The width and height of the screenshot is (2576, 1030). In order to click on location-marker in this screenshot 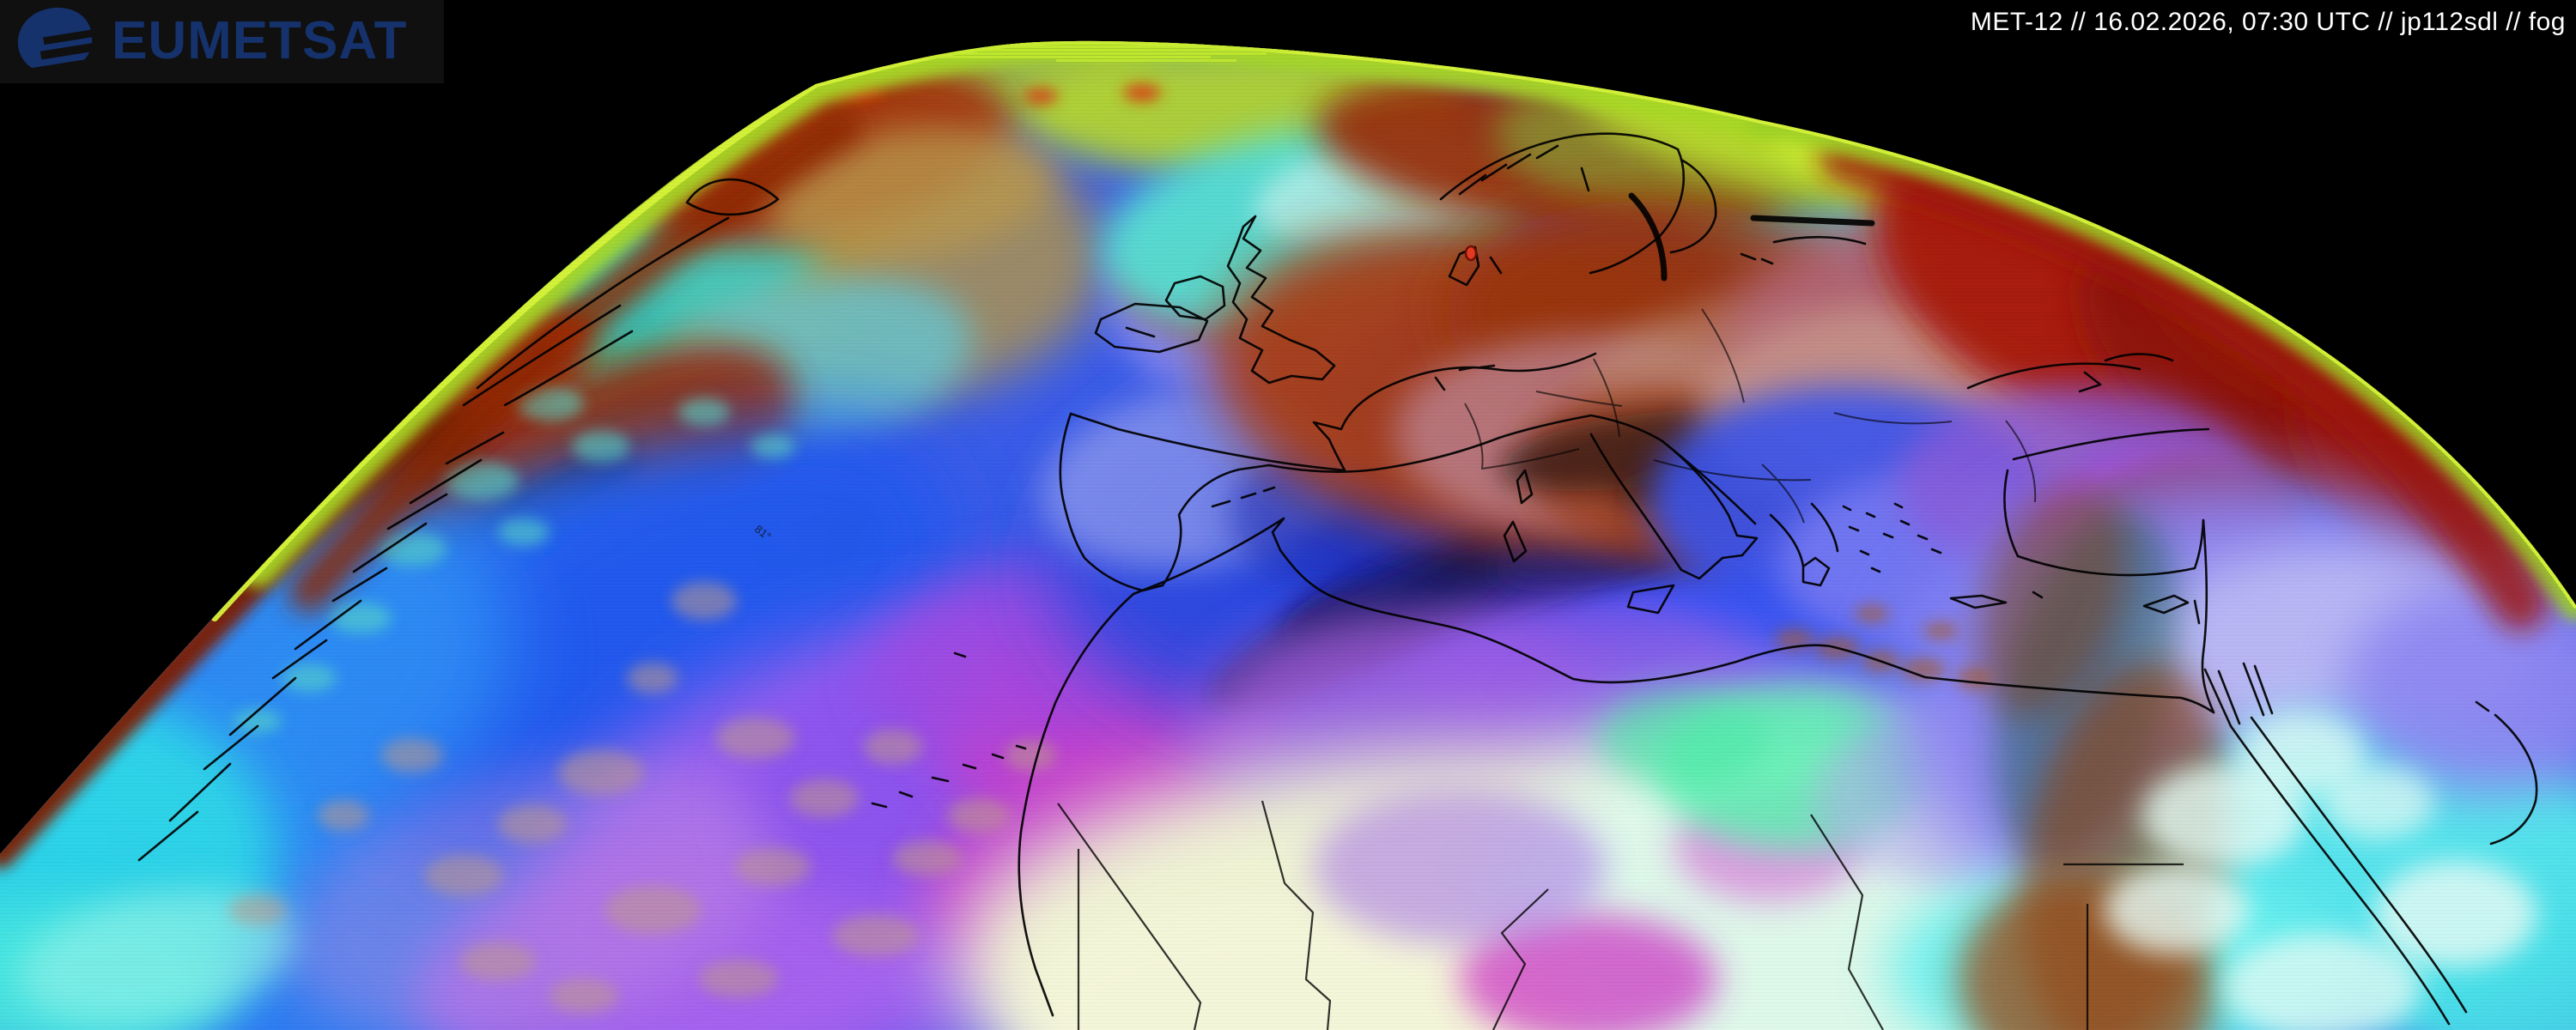, I will do `click(1471, 253)`.